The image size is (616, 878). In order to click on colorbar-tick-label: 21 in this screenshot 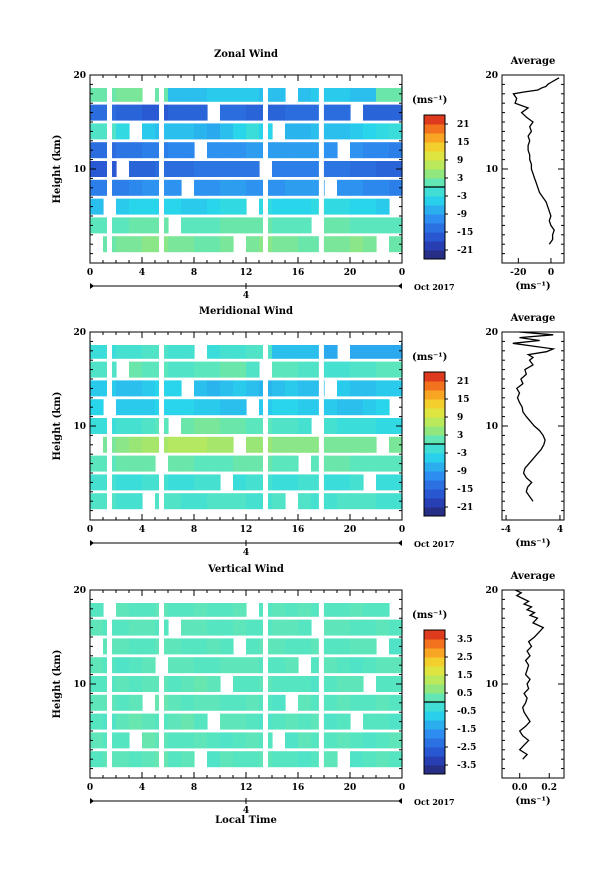, I will do `click(463, 125)`.